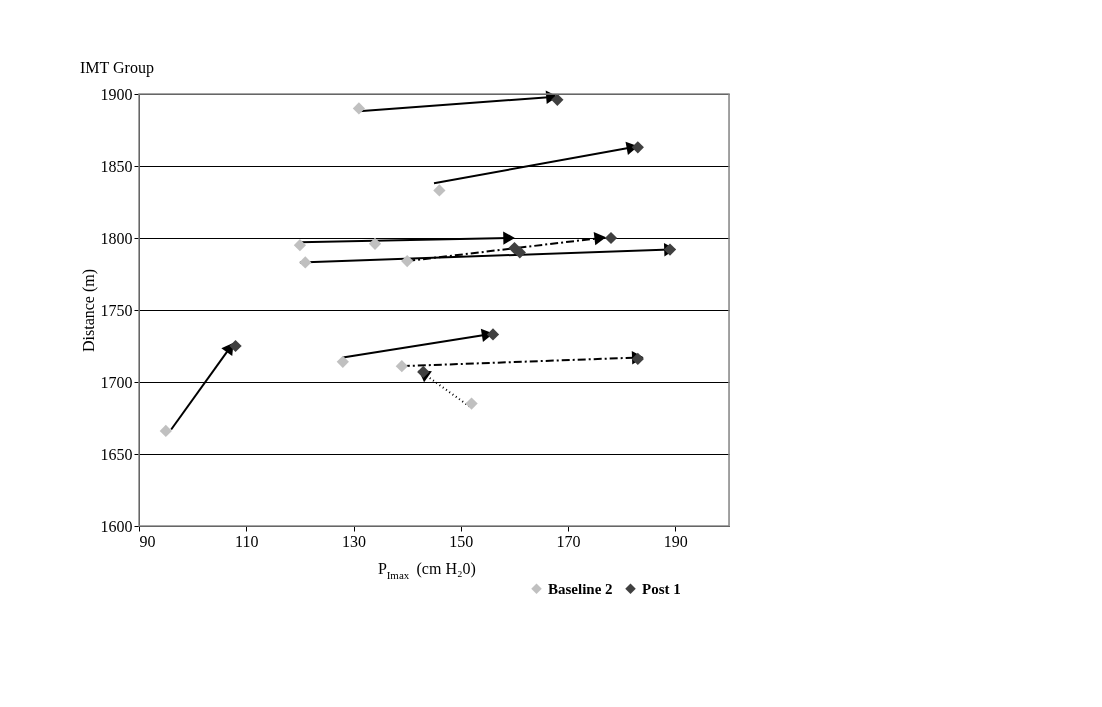 The height and width of the screenshot is (707, 1102). Describe the element at coordinates (116, 454) in the screenshot. I see `y-tick-label: 1650` at that location.